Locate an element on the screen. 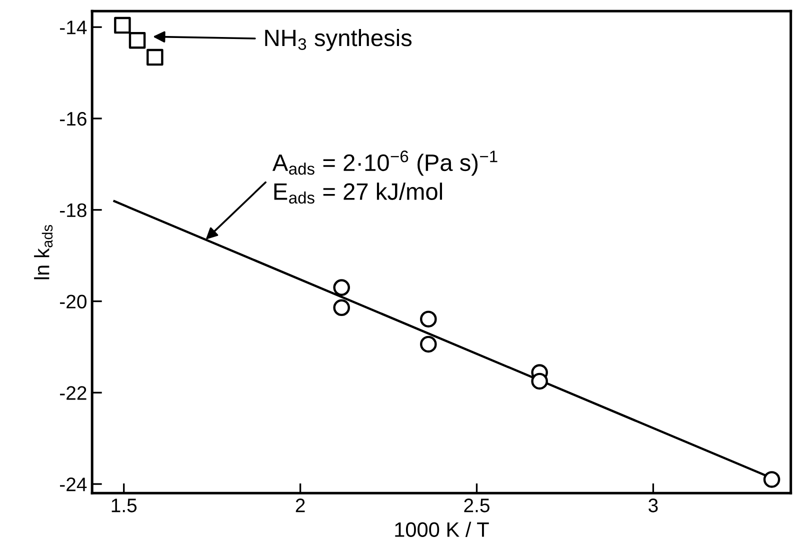 The width and height of the screenshot is (794, 556). y-tick-label: -20 is located at coordinates (73, 301).